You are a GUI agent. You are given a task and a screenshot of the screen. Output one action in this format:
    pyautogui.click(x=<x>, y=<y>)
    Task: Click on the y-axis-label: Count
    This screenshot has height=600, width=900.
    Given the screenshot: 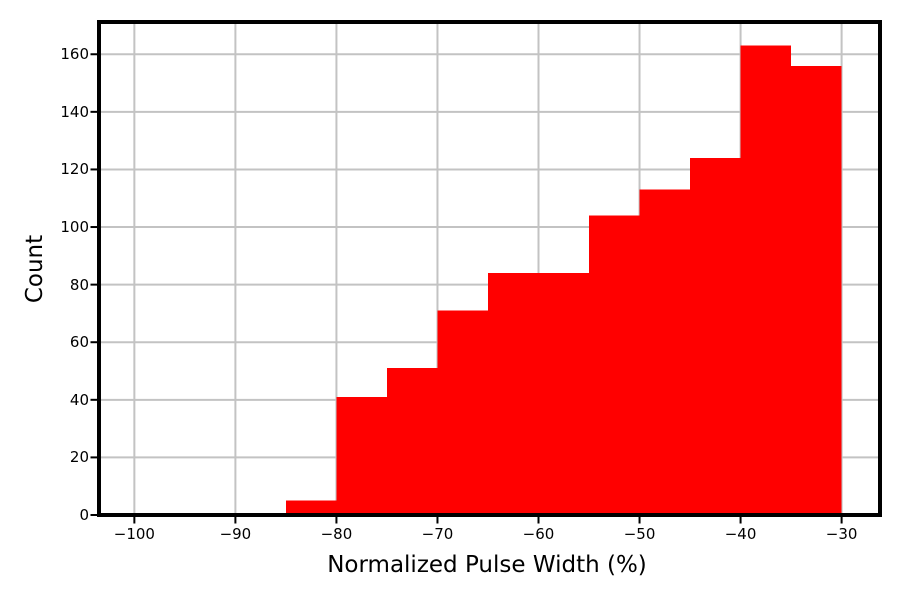 What is the action you would take?
    pyautogui.click(x=35, y=269)
    